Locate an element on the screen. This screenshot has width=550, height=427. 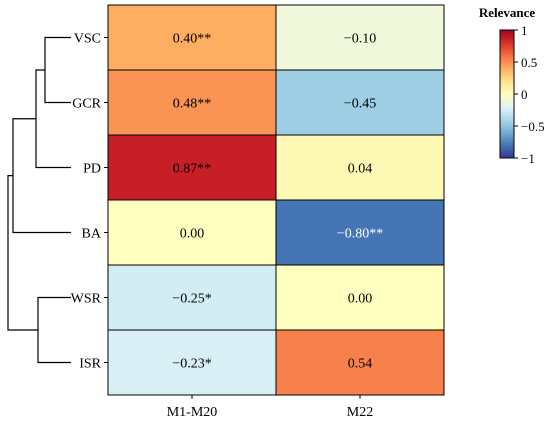
cell-value-label: 0.48** is located at coordinates (192, 104).